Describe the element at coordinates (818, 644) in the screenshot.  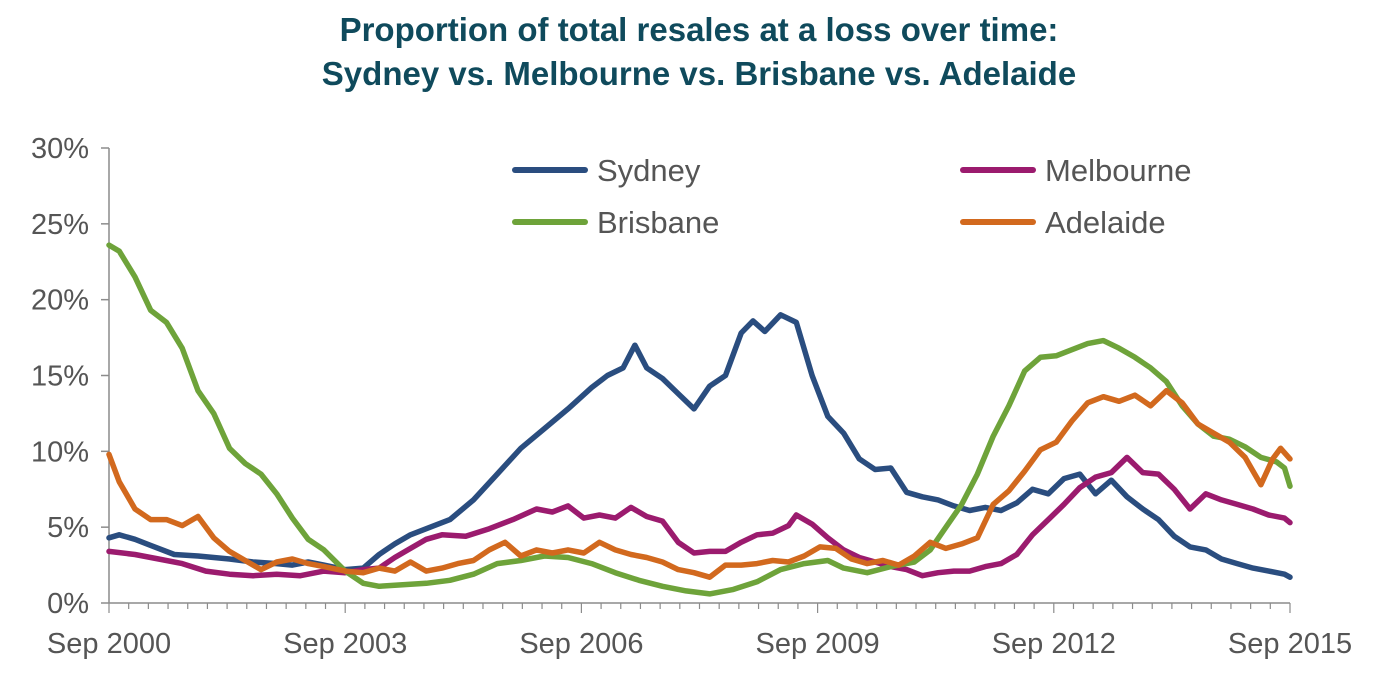
I see `x-tick-label: Sep 2009` at that location.